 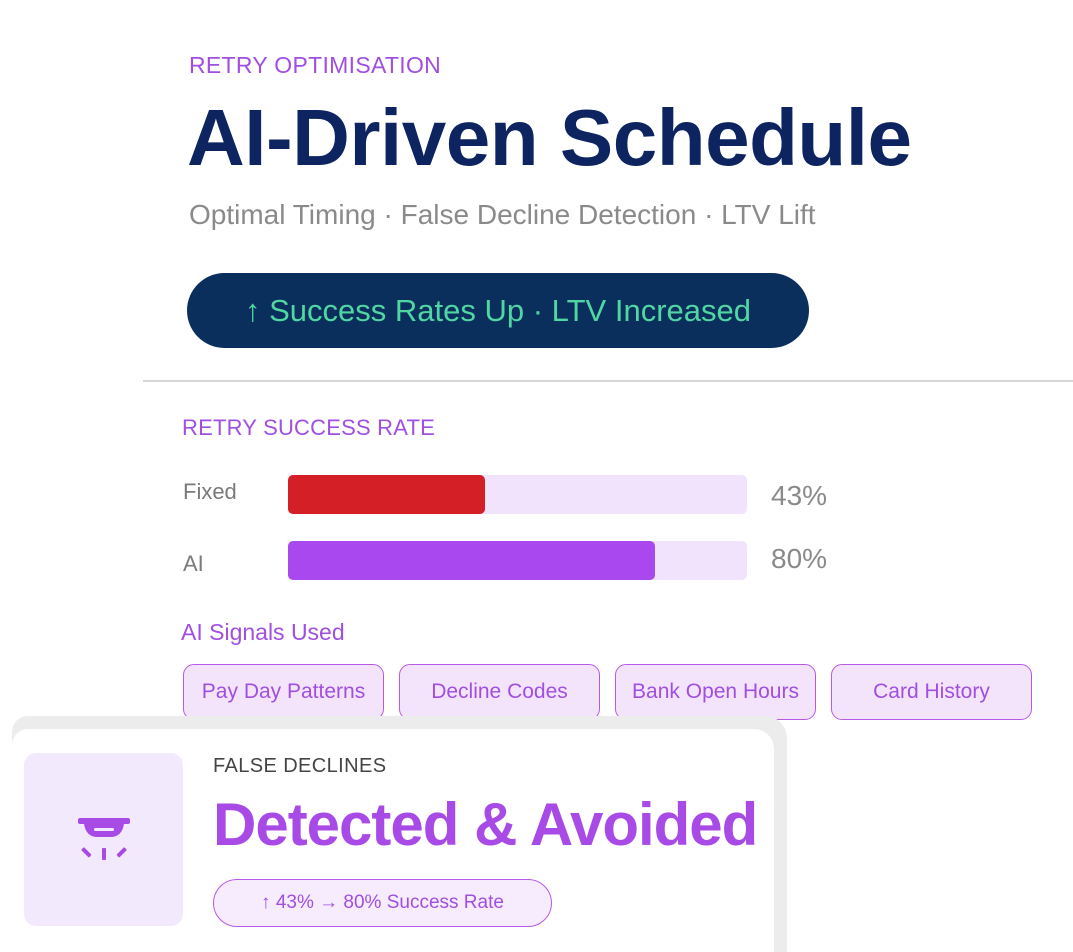 What do you see at coordinates (499, 692) in the screenshot?
I see `signal-tag-decline-codes: Decline Codes` at bounding box center [499, 692].